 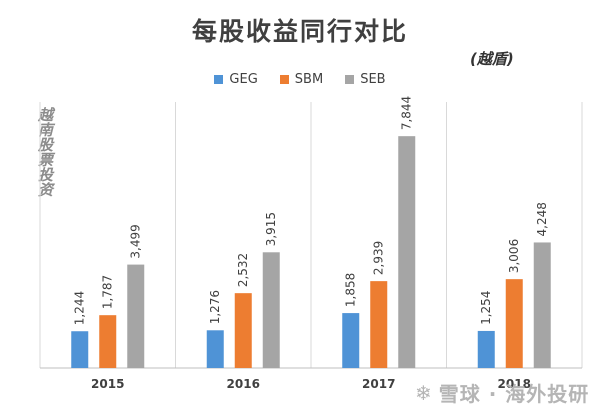 I want to click on legend-swatch-sbm, so click(x=284, y=79).